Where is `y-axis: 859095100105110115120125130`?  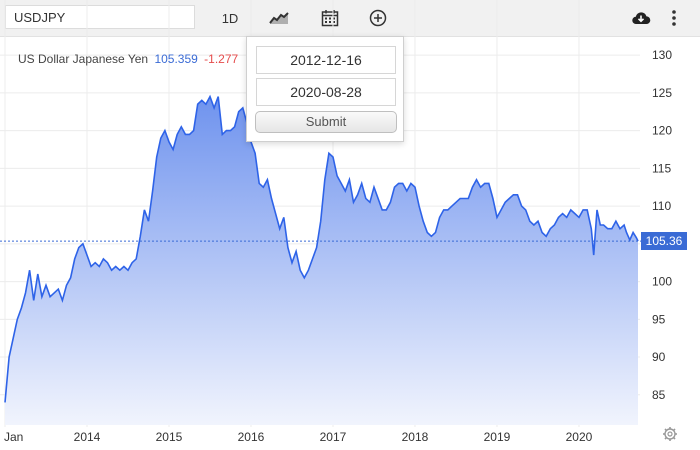 y-axis: 859095100105110115120125130 is located at coordinates (662, 225).